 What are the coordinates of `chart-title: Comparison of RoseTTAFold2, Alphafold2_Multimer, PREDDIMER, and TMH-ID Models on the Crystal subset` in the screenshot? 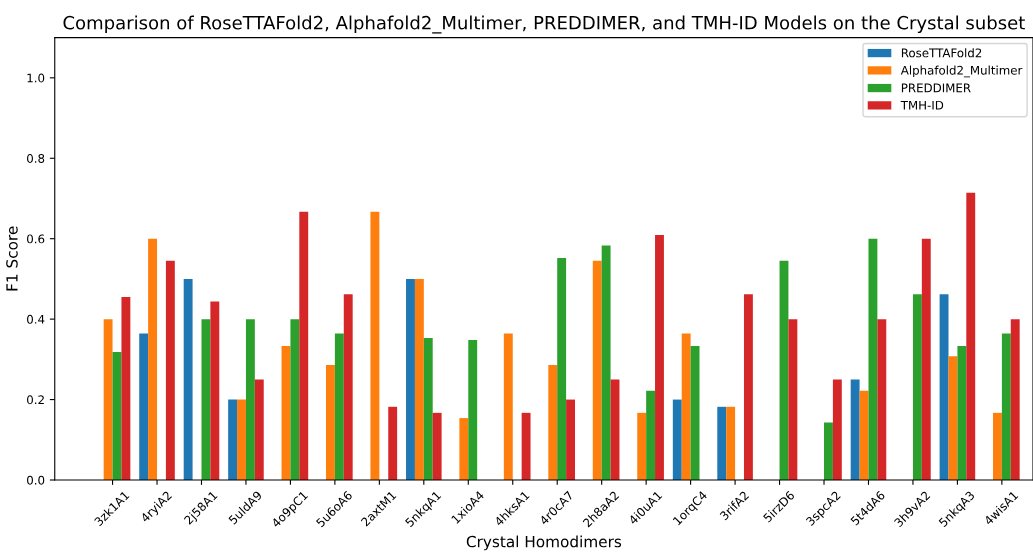 It's located at (544, 24).